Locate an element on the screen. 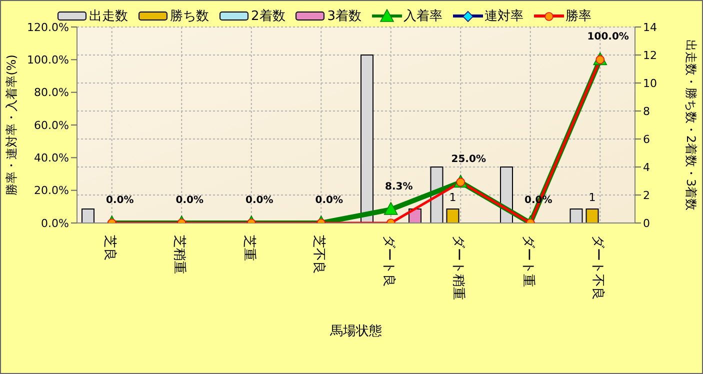  y2-tick-label: 14 is located at coordinates (650, 27).